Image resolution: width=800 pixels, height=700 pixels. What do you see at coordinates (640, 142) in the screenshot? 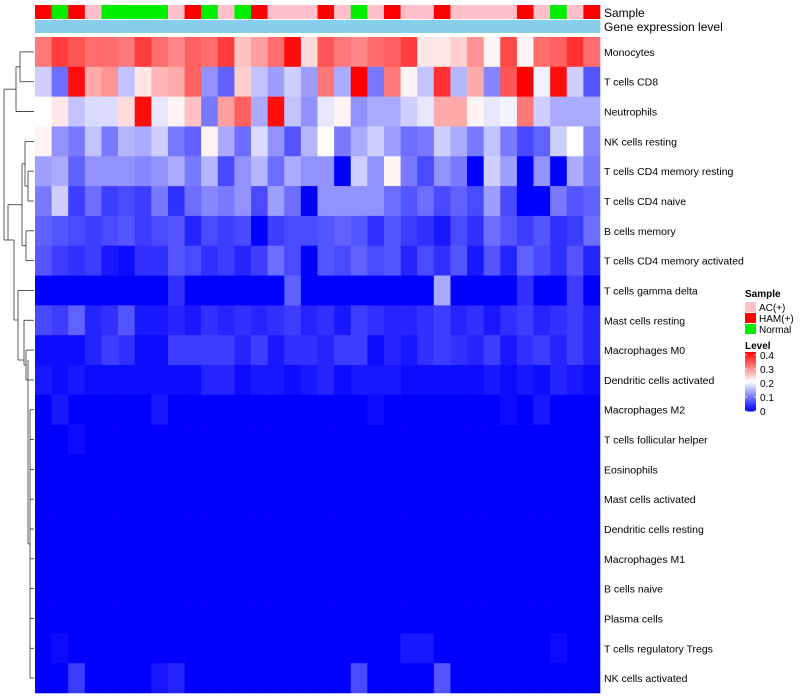
I see `row-label: NK cells resting` at bounding box center [640, 142].